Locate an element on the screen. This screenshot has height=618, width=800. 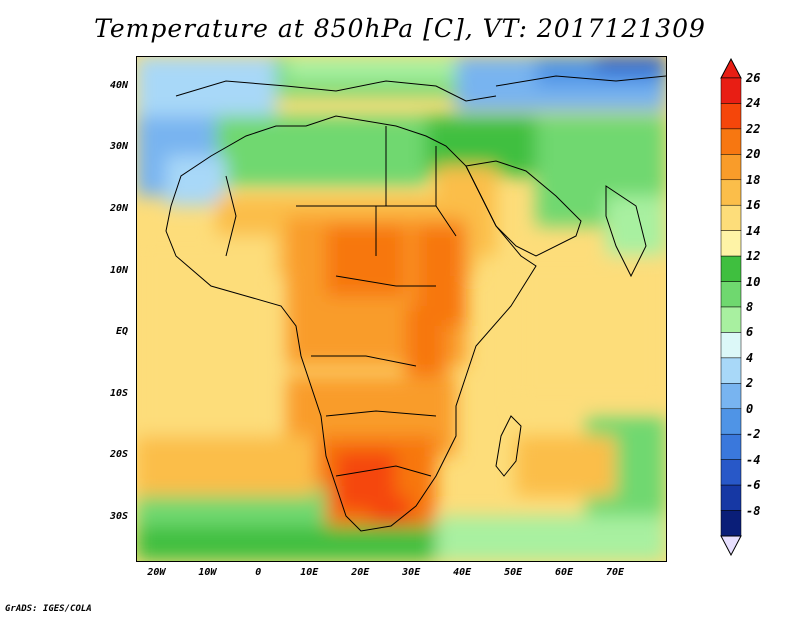
lon-label-30e: 30E is located at coordinates (411, 572).